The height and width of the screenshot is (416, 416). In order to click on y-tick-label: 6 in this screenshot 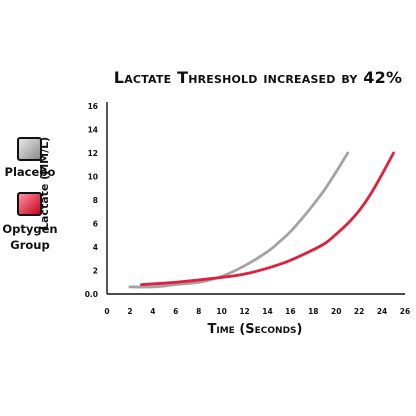, I will do `click(95, 224)`.